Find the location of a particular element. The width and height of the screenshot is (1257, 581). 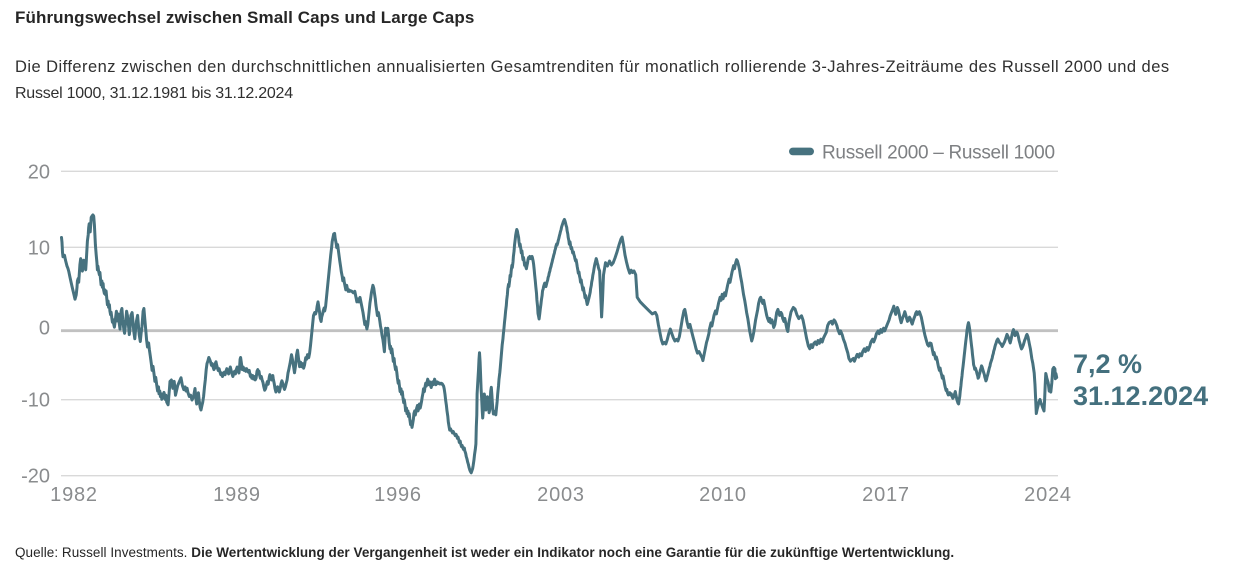

svg-text: 20 is located at coordinates (39, 172).